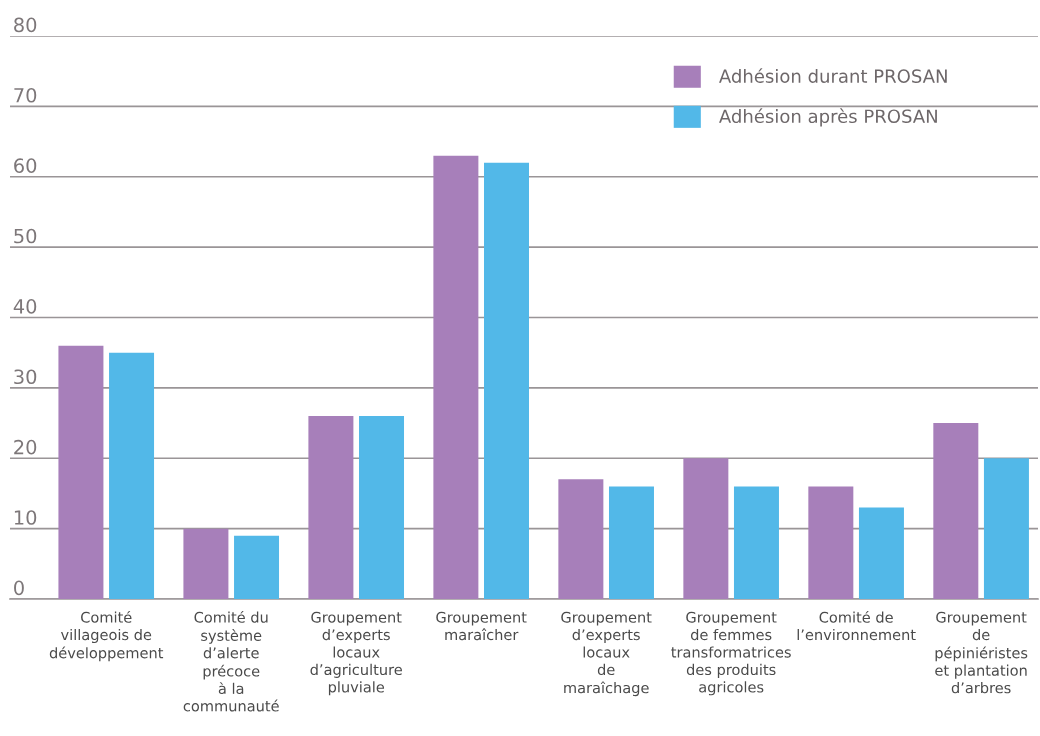  What do you see at coordinates (856, 625) in the screenshot?
I see `x-tick-label: Comité de l’environnement` at bounding box center [856, 625].